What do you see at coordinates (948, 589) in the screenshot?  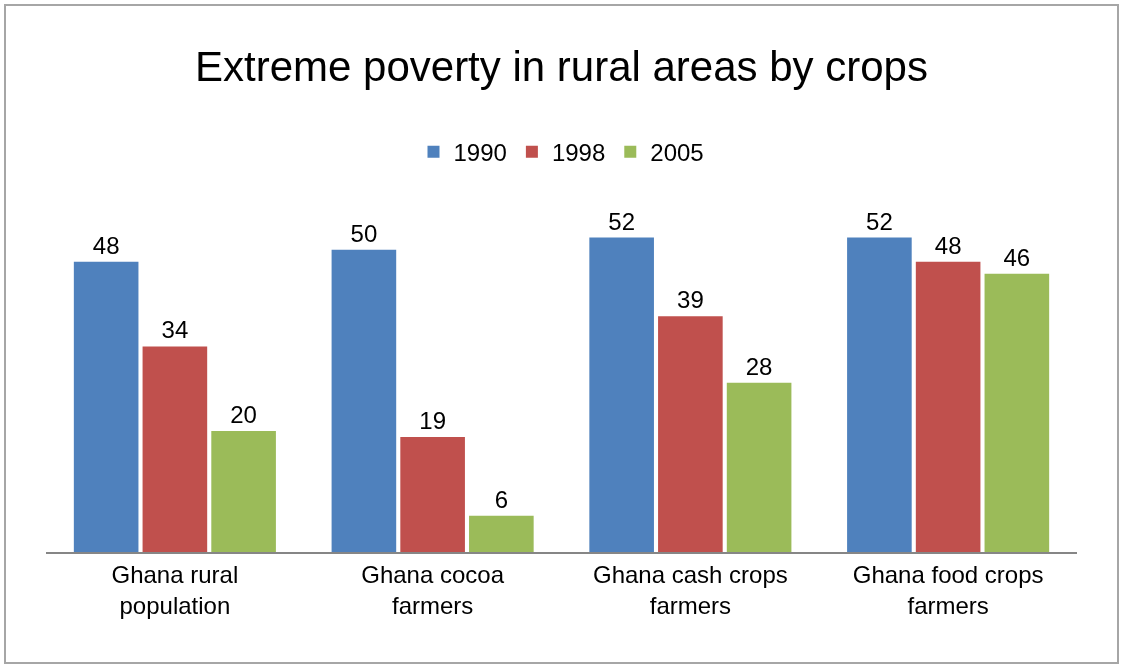 I see `x-tick-label: Ghana food crops farmers` at bounding box center [948, 589].